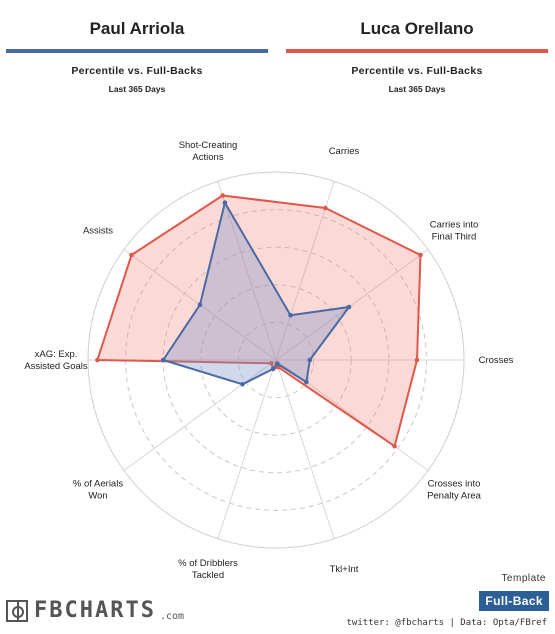 This screenshot has width=555, height=634. I want to click on axis-label: Carries into Final Third, so click(454, 231).